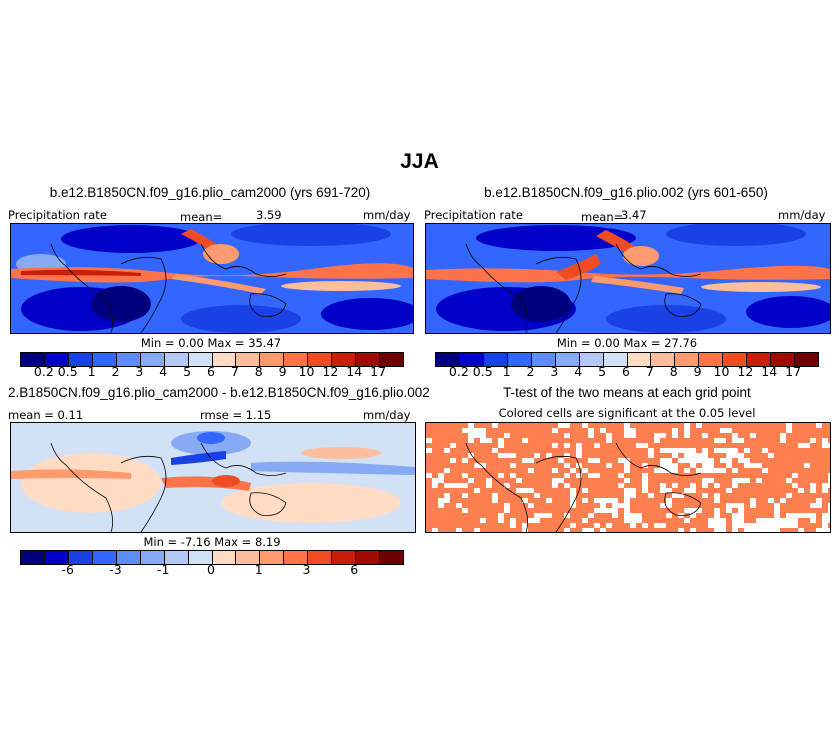 The width and height of the screenshot is (839, 733). Describe the element at coordinates (627, 343) in the screenshot. I see `panel2-minmax: Min = 0.00 Max = 27.76` at that location.